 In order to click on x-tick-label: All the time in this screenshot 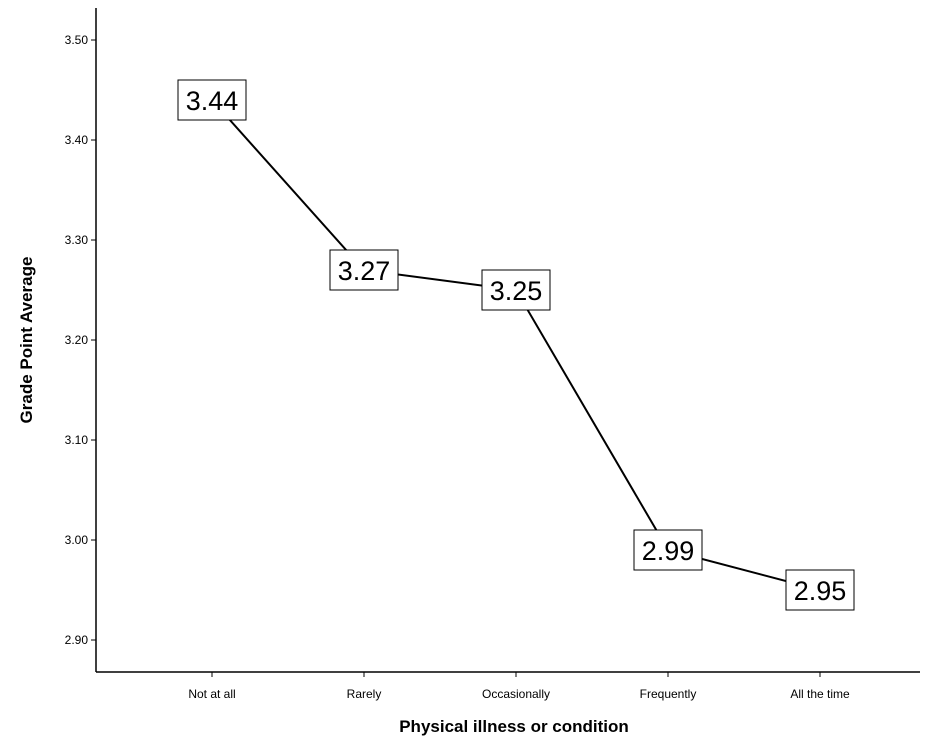, I will do `click(820, 694)`.